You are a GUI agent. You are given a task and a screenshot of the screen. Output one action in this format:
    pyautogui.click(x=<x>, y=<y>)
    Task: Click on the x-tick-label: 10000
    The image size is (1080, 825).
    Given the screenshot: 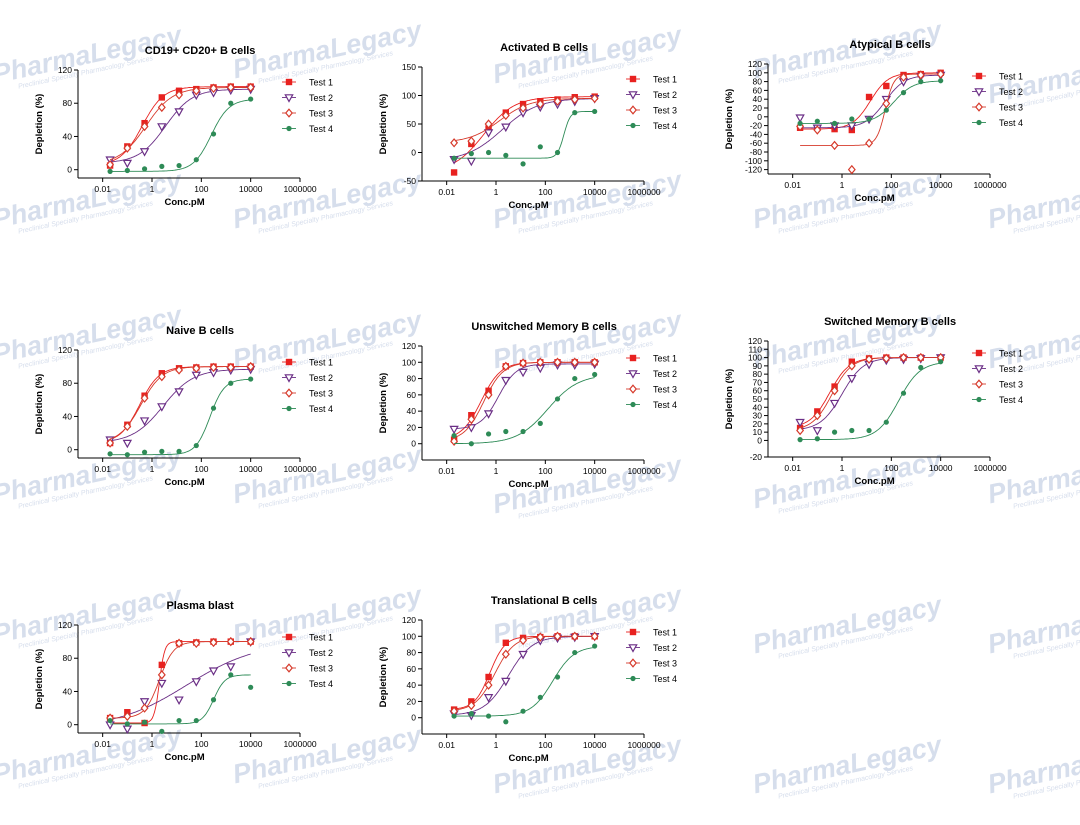 What is the action you would take?
    pyautogui.click(x=251, y=189)
    